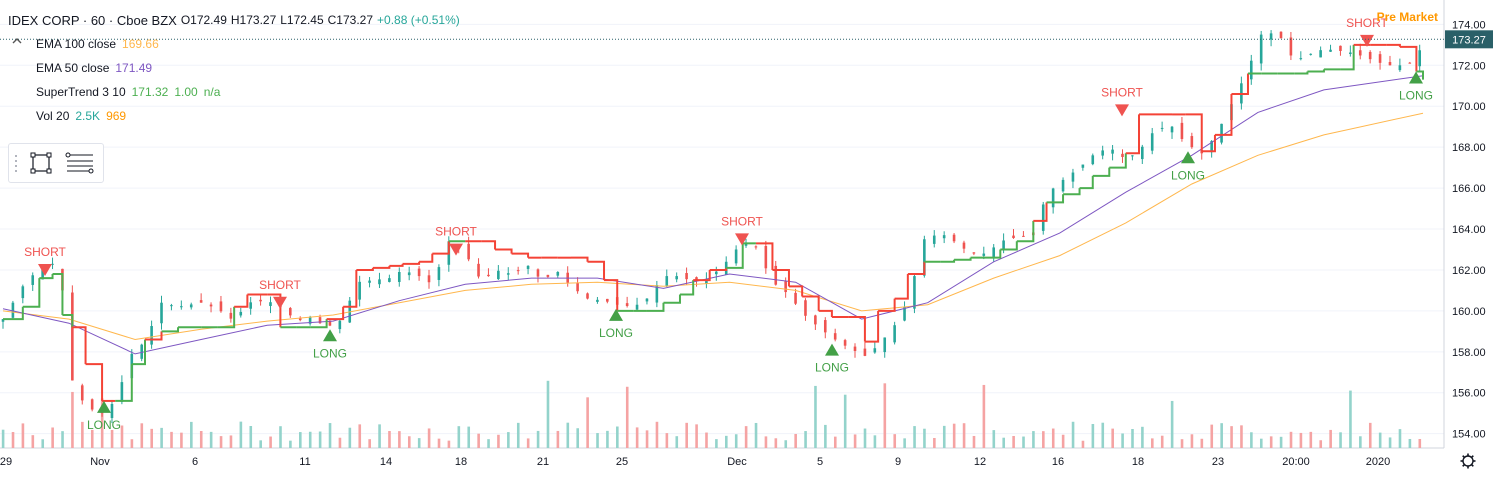  I want to click on rectangle-tool-button, so click(41, 163).